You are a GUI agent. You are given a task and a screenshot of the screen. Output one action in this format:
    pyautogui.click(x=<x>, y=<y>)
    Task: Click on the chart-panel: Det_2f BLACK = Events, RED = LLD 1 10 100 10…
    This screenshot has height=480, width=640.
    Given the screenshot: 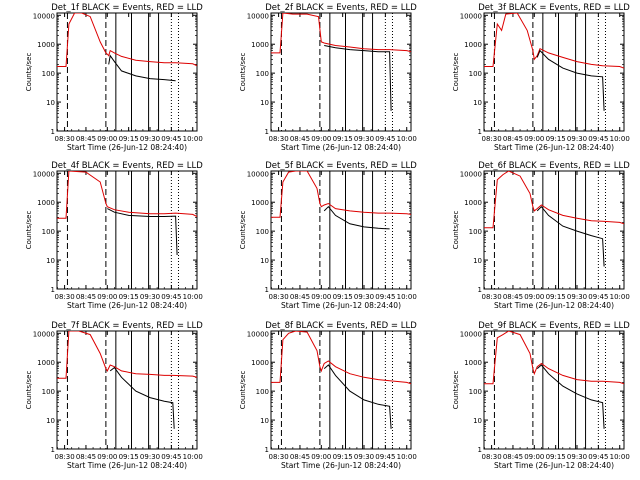 What is the action you would take?
    pyautogui.click(x=328, y=77)
    